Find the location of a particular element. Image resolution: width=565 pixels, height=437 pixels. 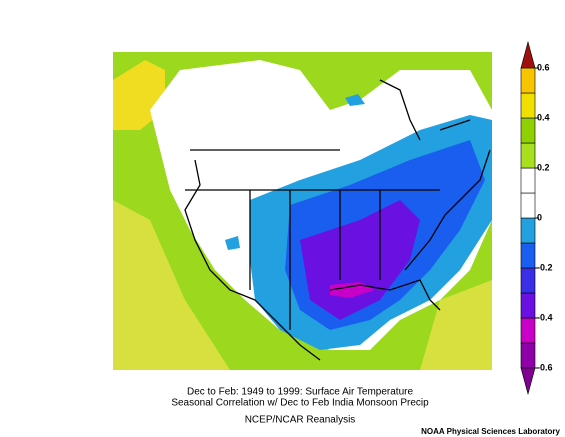

colorbar-under is located at coordinates (528, 381).